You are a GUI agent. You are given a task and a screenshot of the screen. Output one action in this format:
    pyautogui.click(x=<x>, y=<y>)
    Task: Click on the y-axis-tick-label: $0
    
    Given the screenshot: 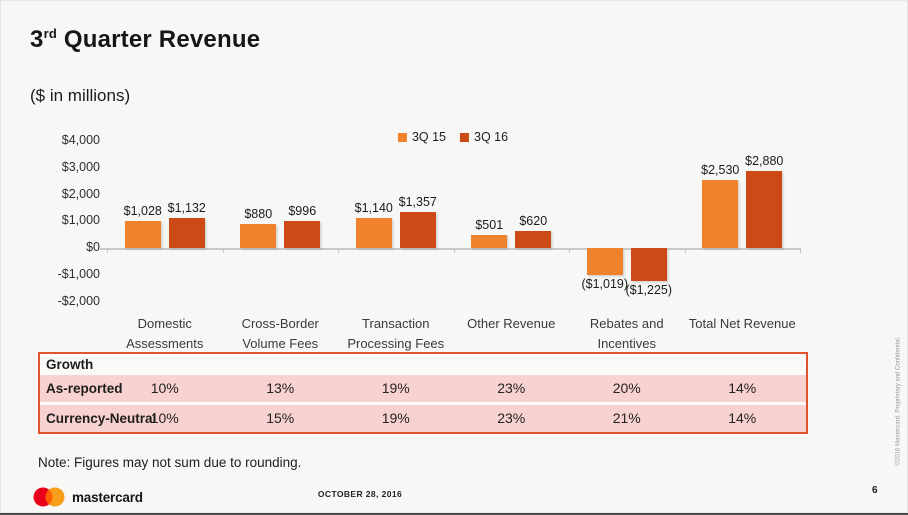 What is the action you would take?
    pyautogui.click(x=93, y=247)
    